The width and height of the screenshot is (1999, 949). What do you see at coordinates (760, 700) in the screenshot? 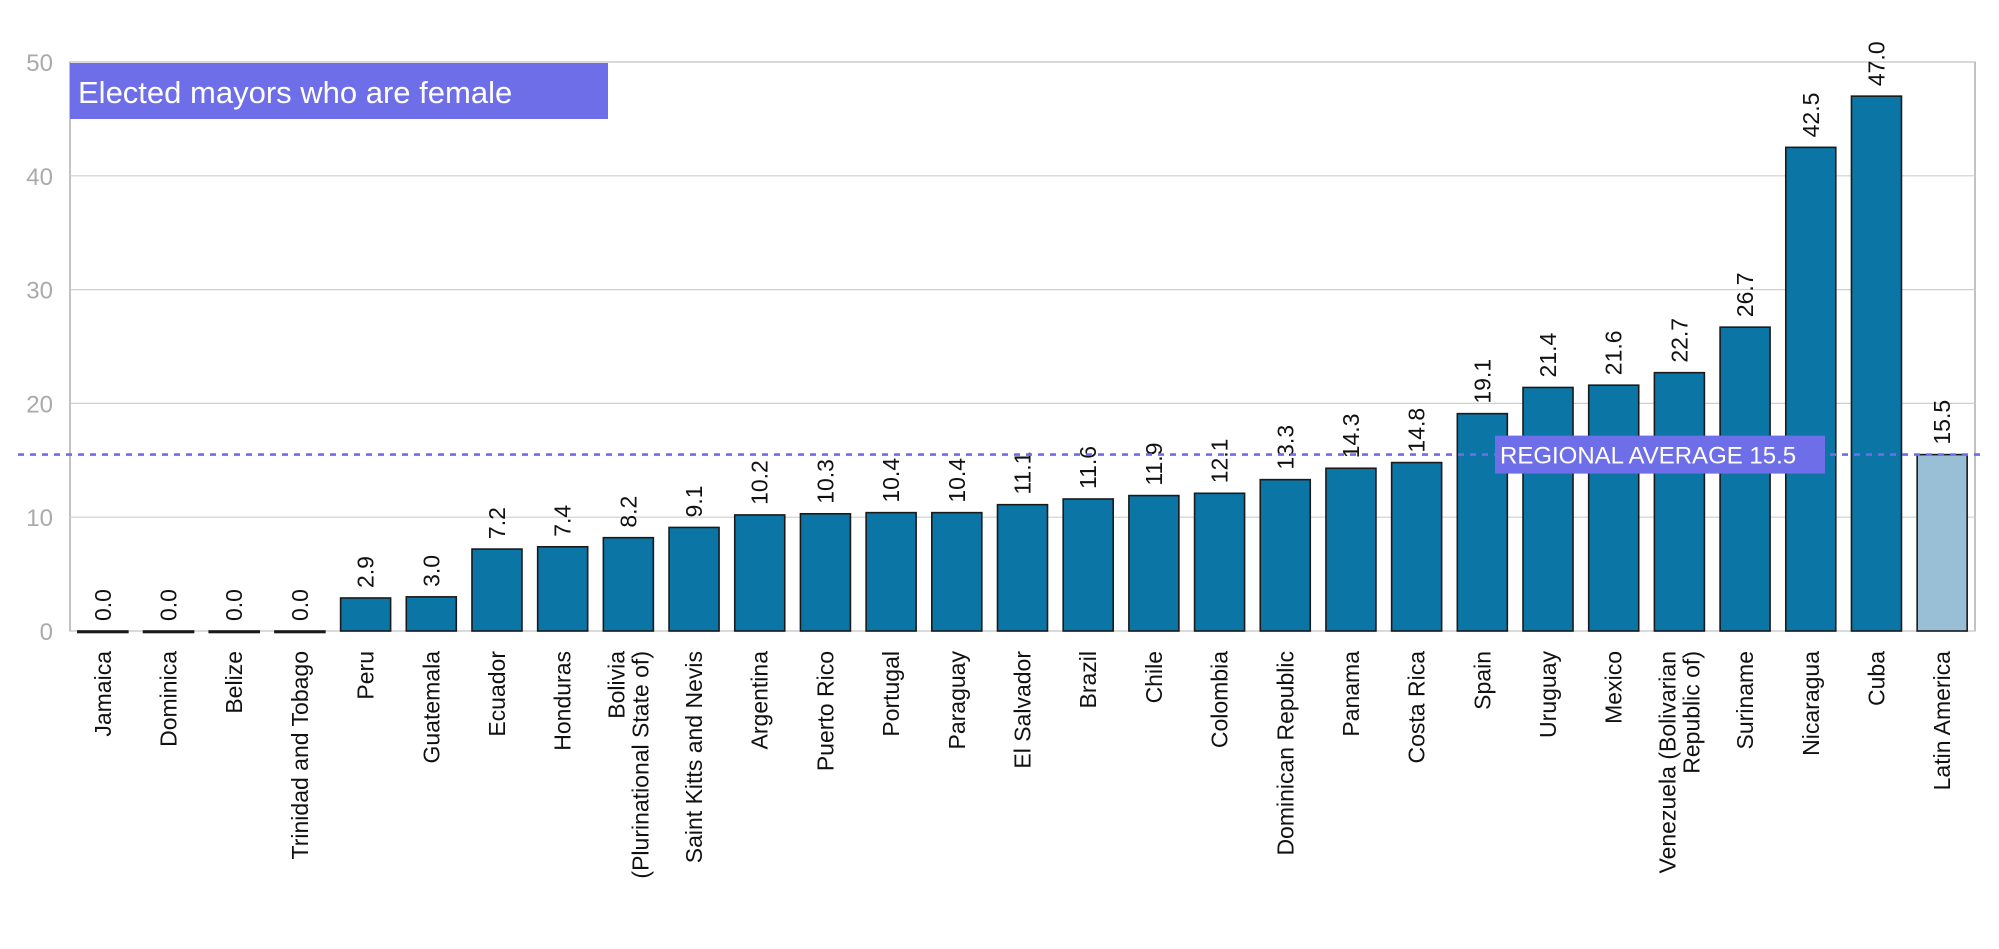
I see `category-label-line: Argentina` at bounding box center [760, 700].